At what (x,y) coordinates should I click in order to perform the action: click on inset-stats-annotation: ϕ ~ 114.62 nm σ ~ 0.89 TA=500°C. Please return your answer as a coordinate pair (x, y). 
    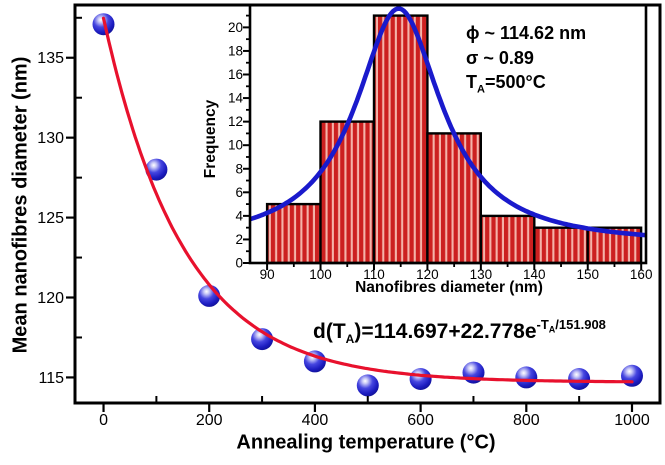
    Looking at the image, I should click on (526, 61).